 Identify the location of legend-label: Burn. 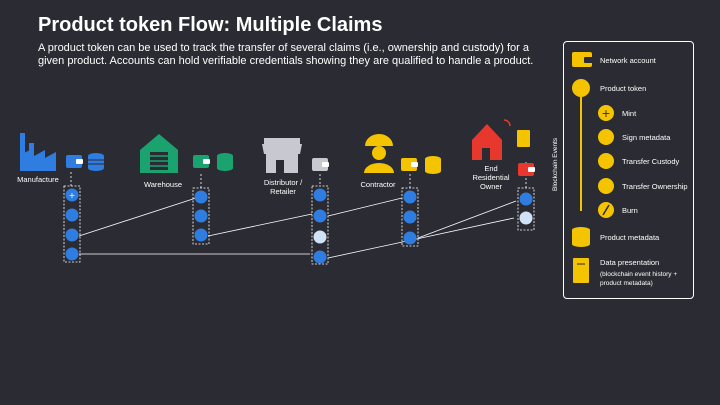
(630, 210).